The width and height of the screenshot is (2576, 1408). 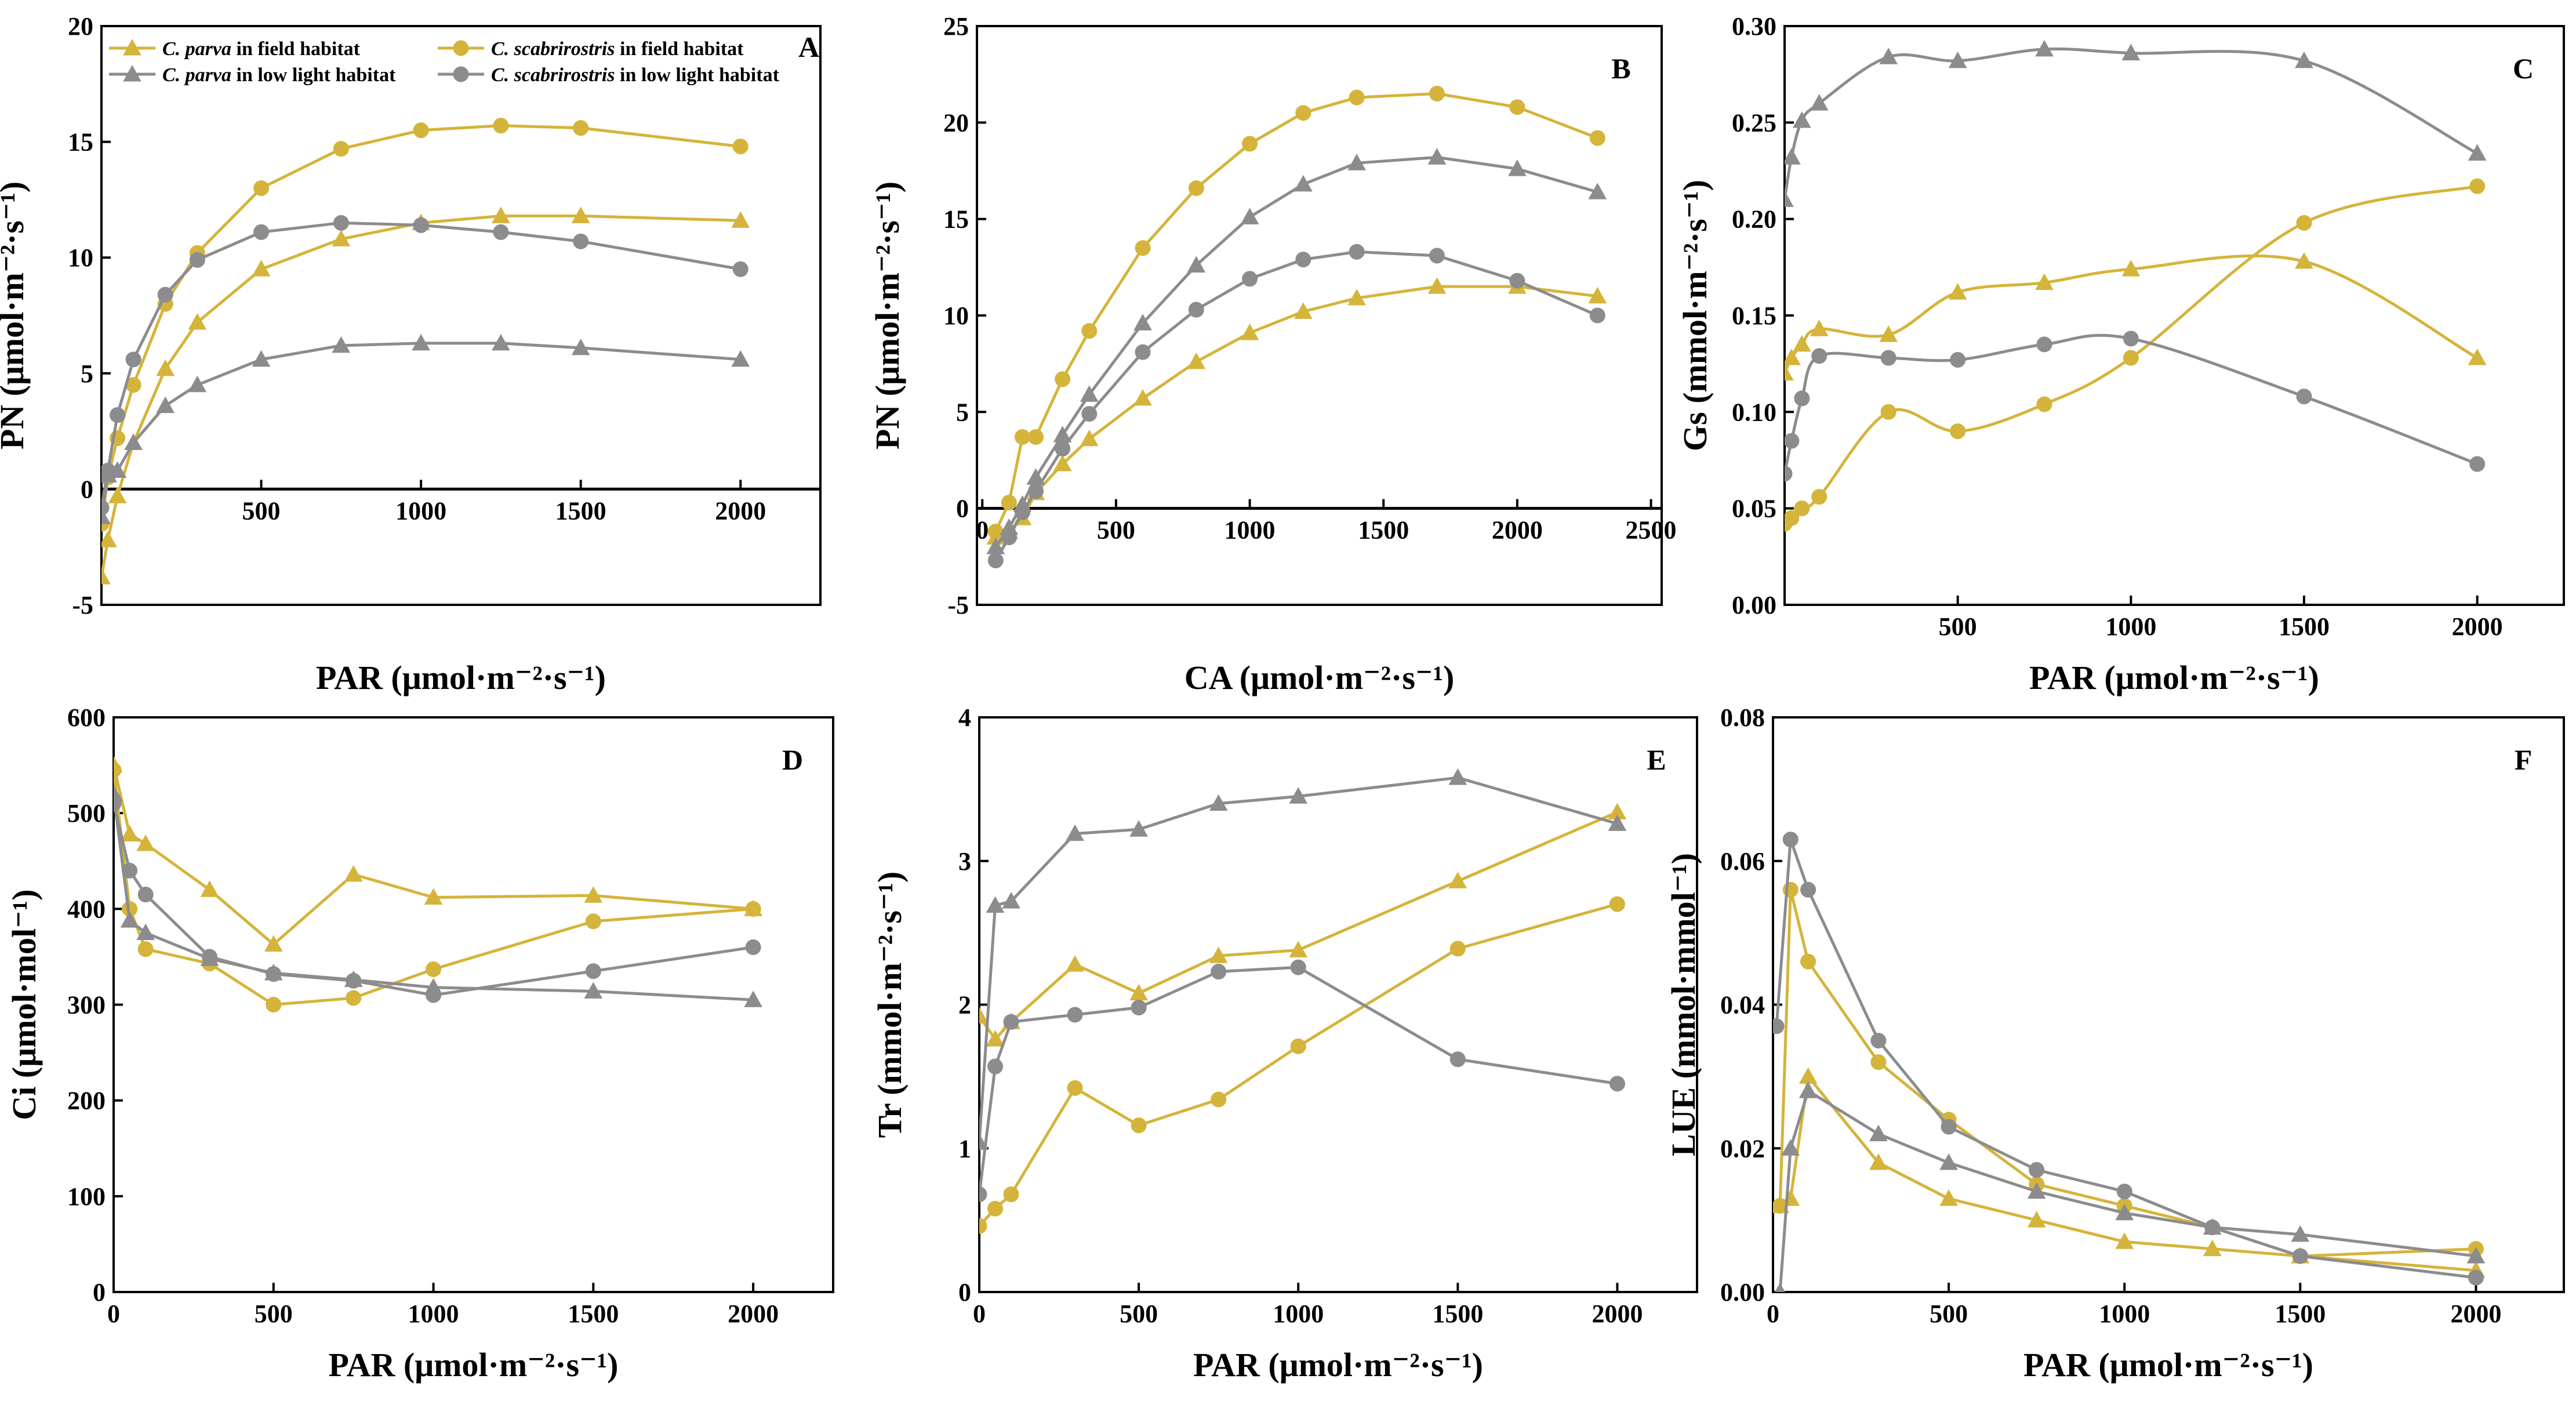 What do you see at coordinates (1320, 677) in the screenshot?
I see `x-axis-title: CA (μmol·m⁻²·s⁻¹)` at bounding box center [1320, 677].